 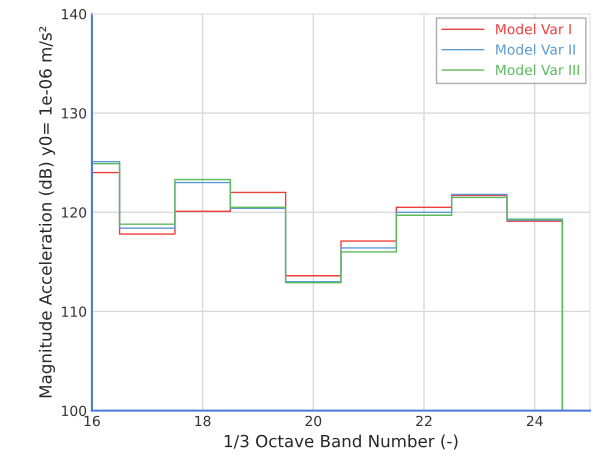 I want to click on y-tick-label: 100, so click(x=74, y=411).